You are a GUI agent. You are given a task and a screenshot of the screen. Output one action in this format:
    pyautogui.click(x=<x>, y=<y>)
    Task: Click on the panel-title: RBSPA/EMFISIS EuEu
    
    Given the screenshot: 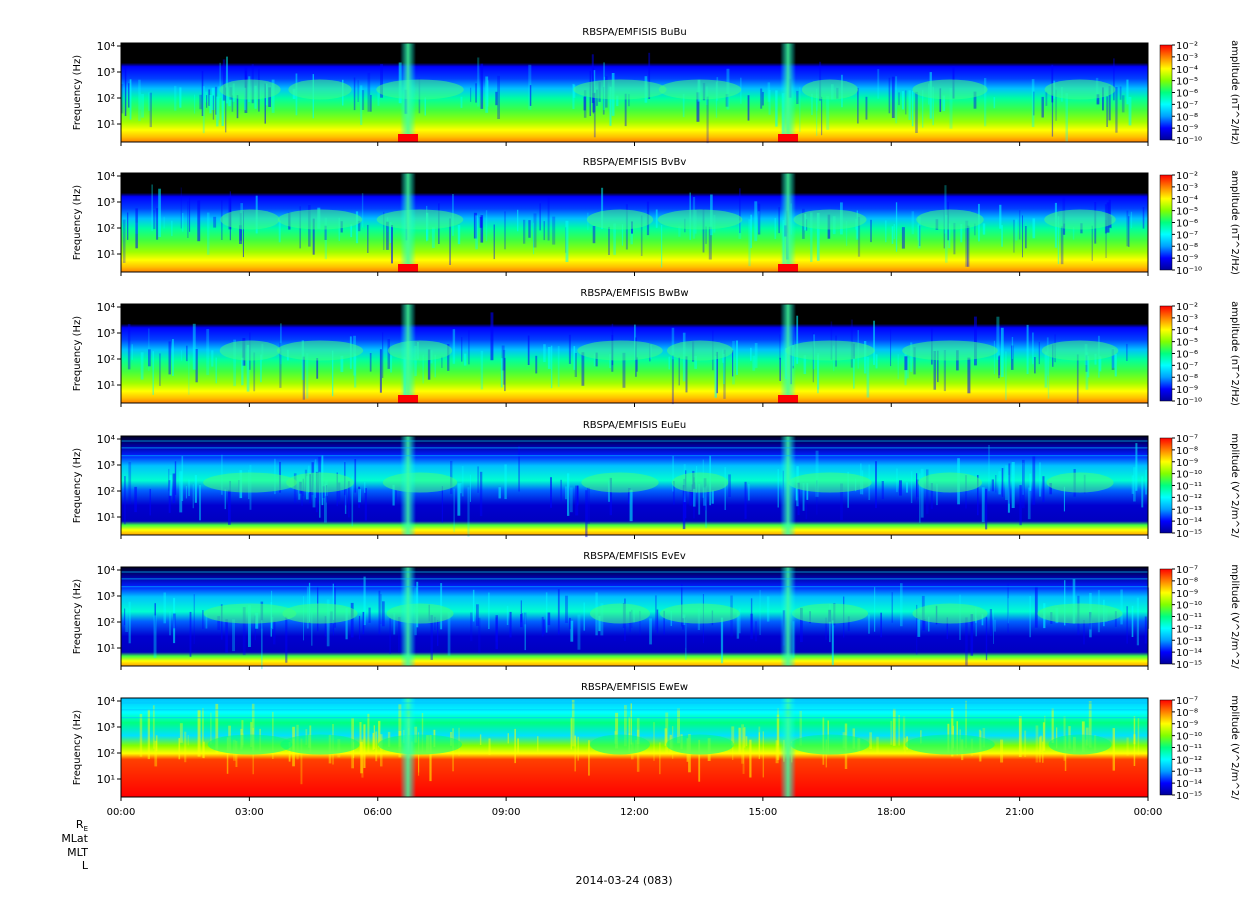 What is the action you would take?
    pyautogui.click(x=634, y=425)
    